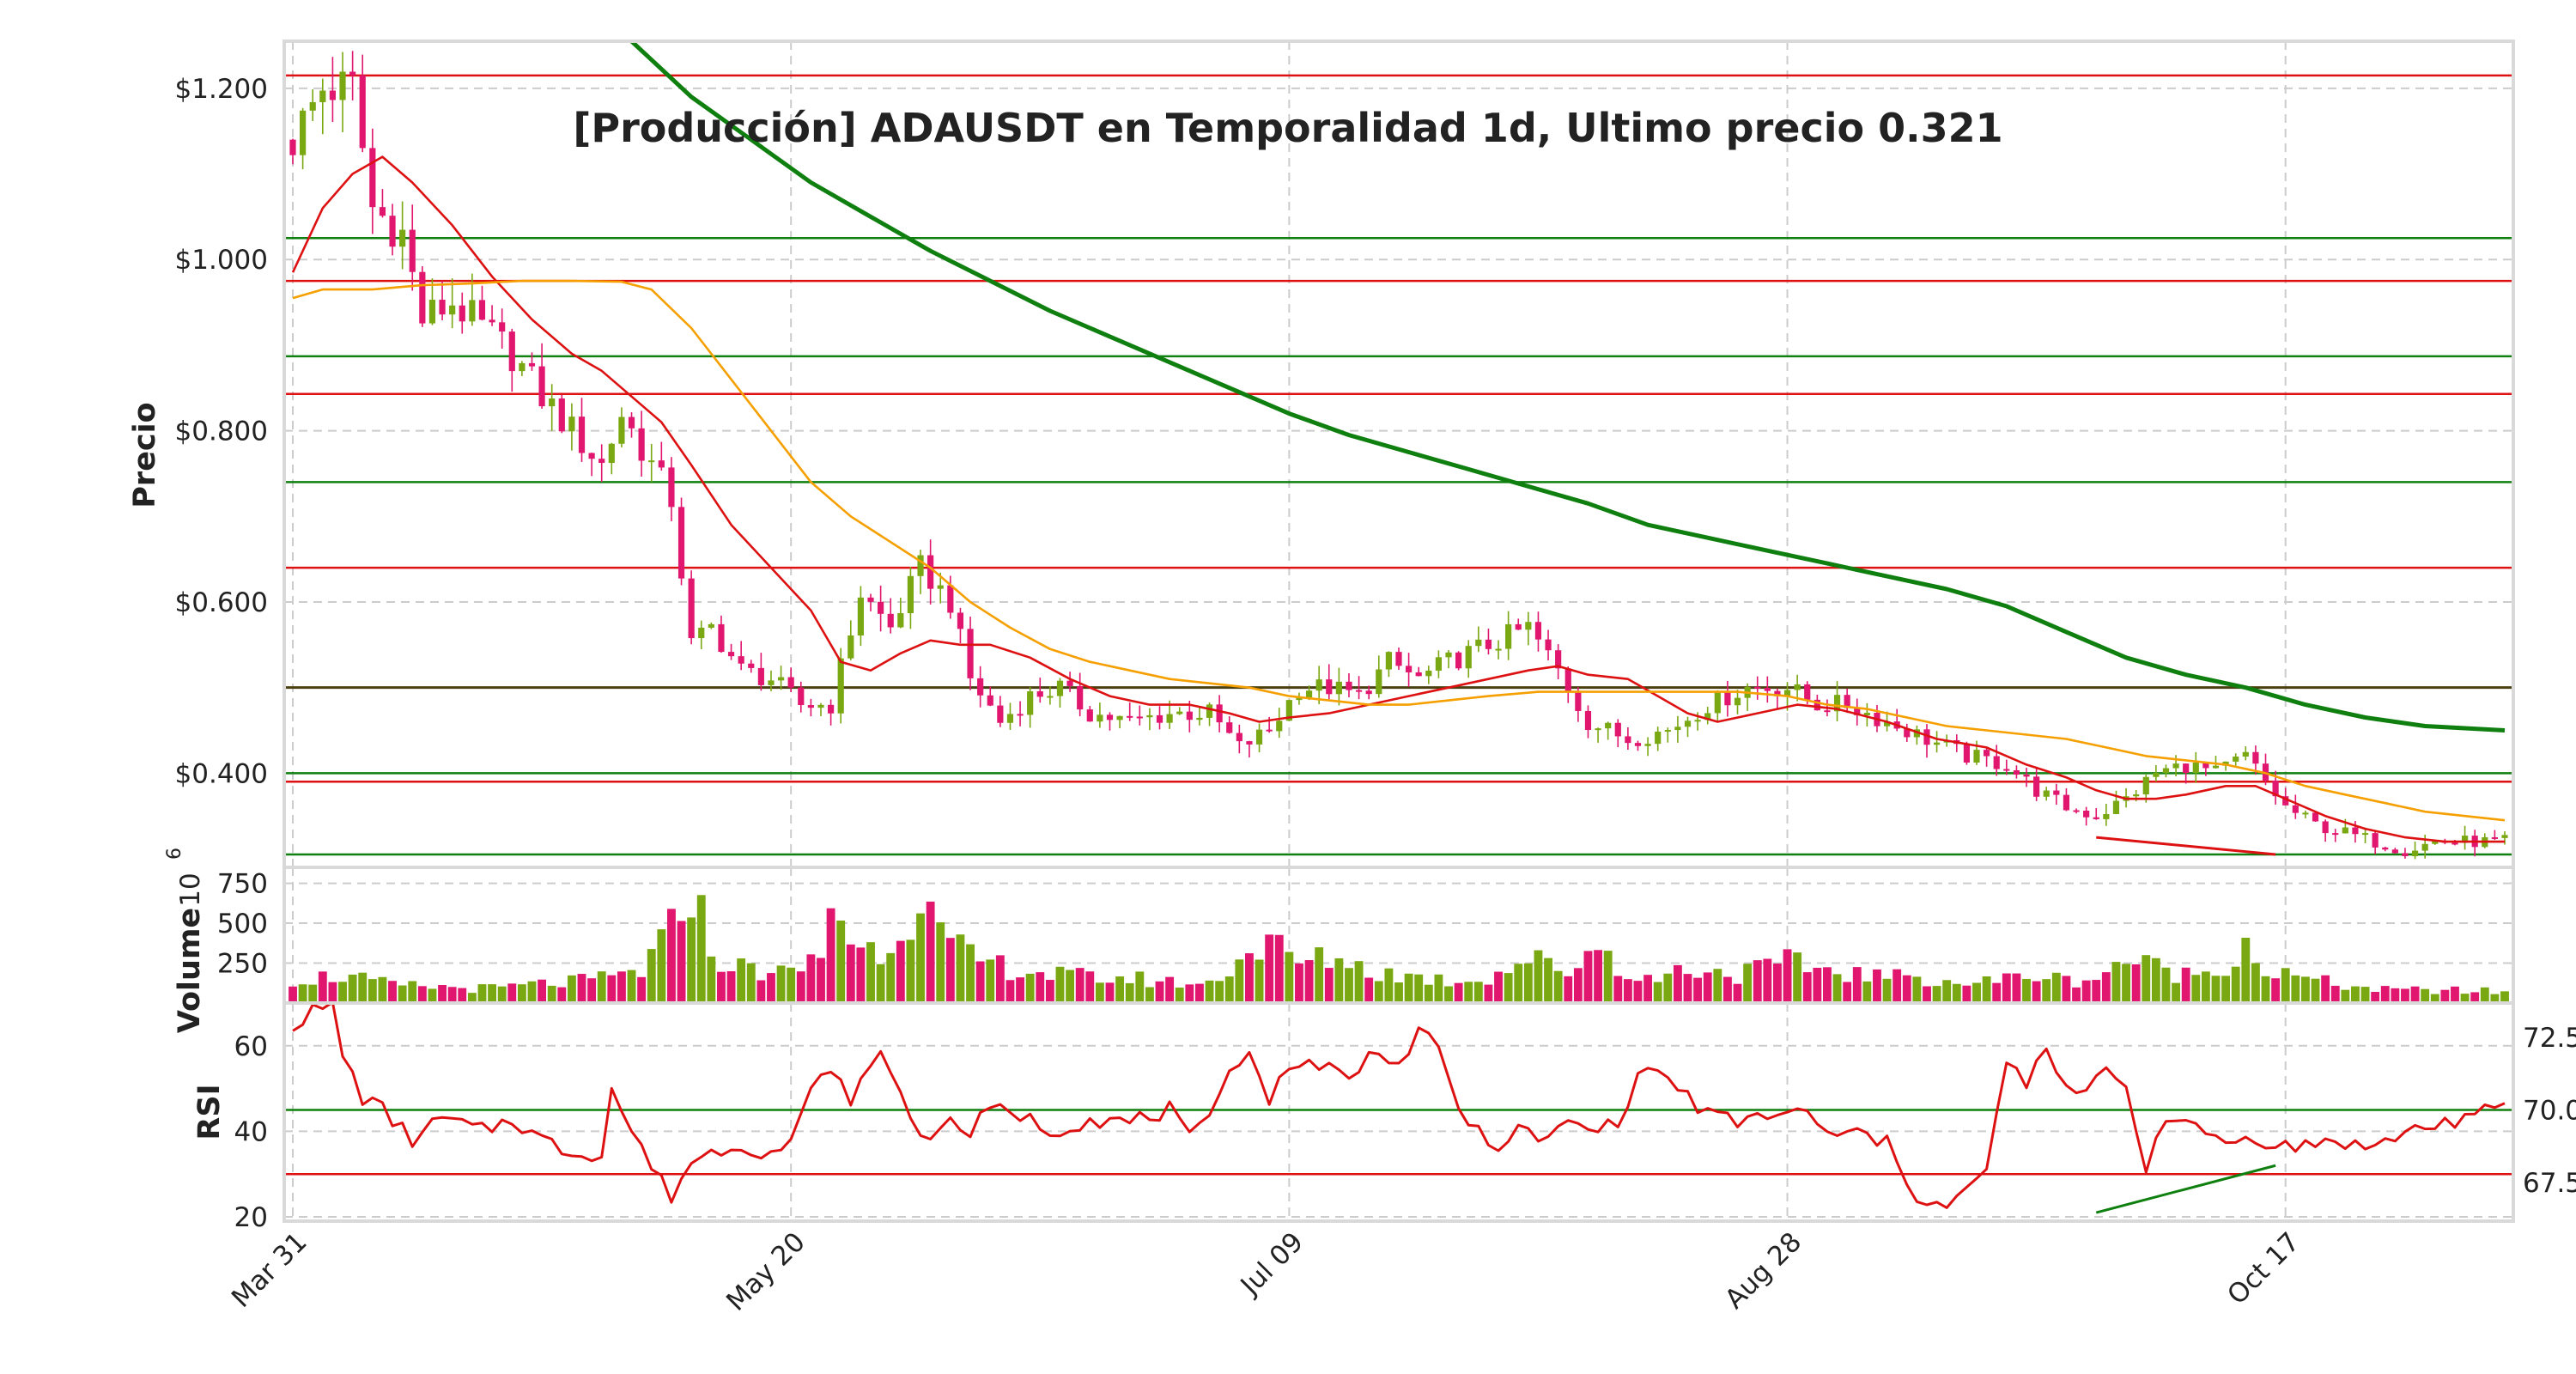  What do you see at coordinates (1398, 935) in the screenshot?
I see `volume-grid` at bounding box center [1398, 935].